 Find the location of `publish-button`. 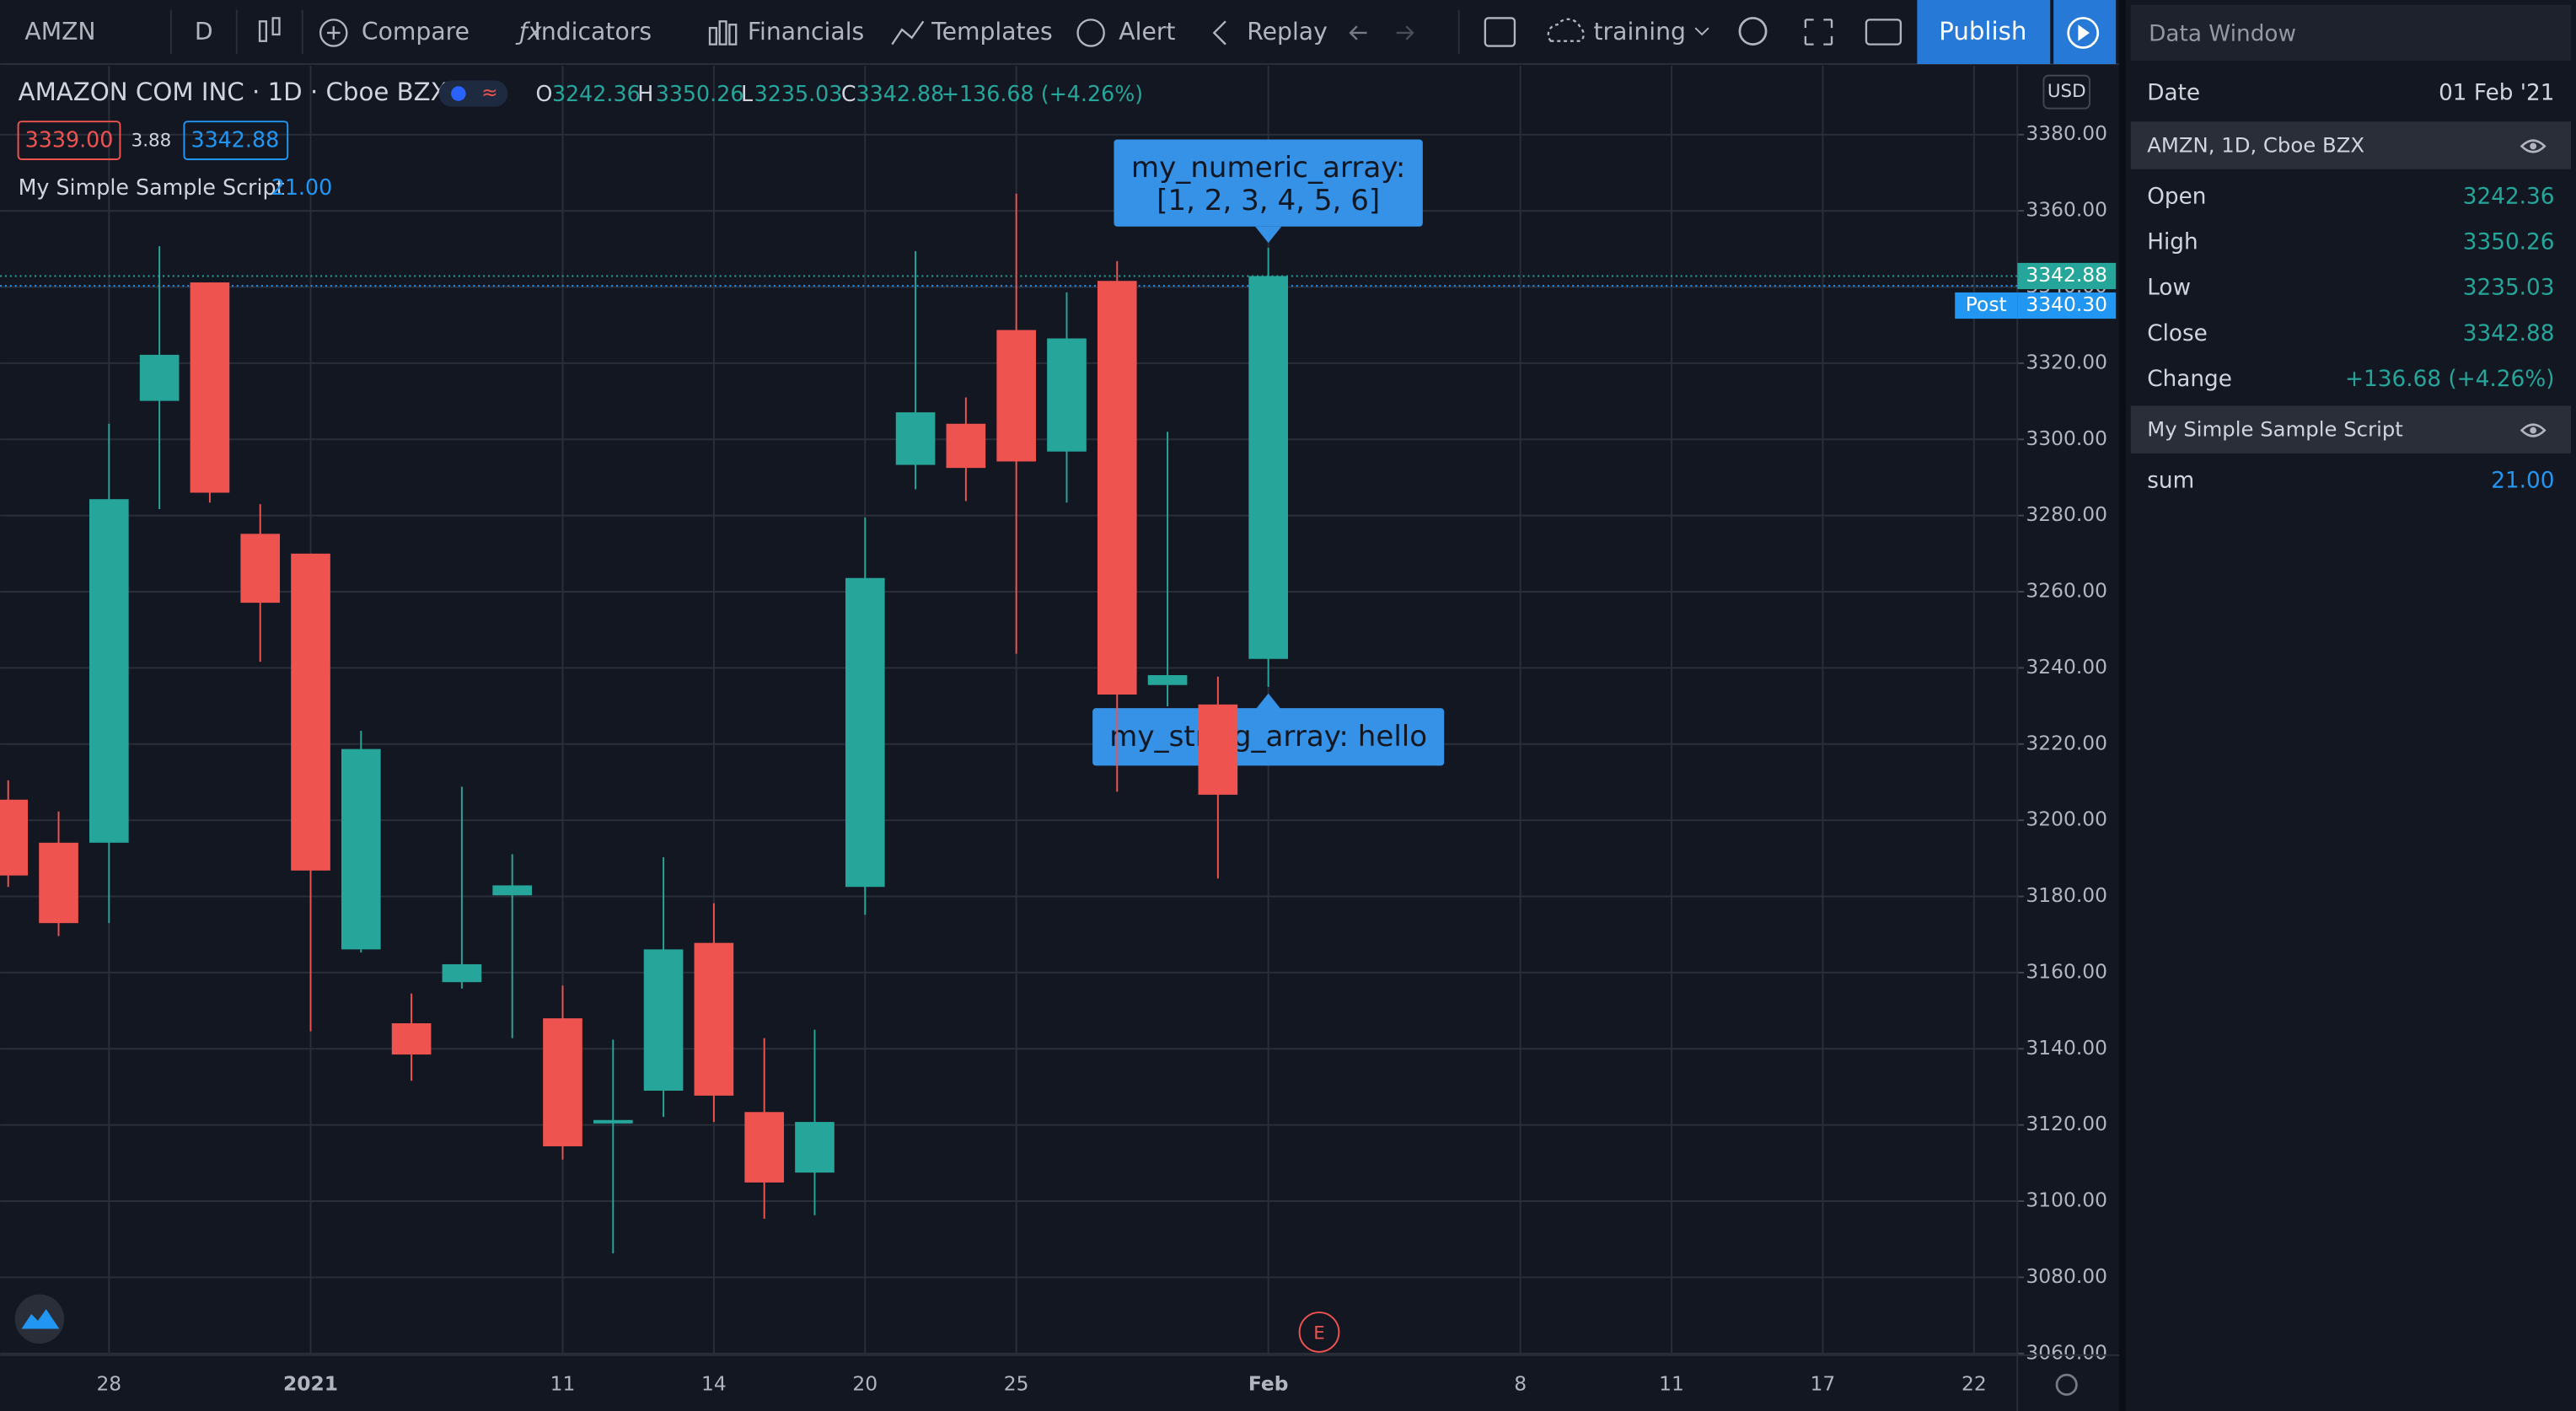

publish-button is located at coordinates (1984, 32).